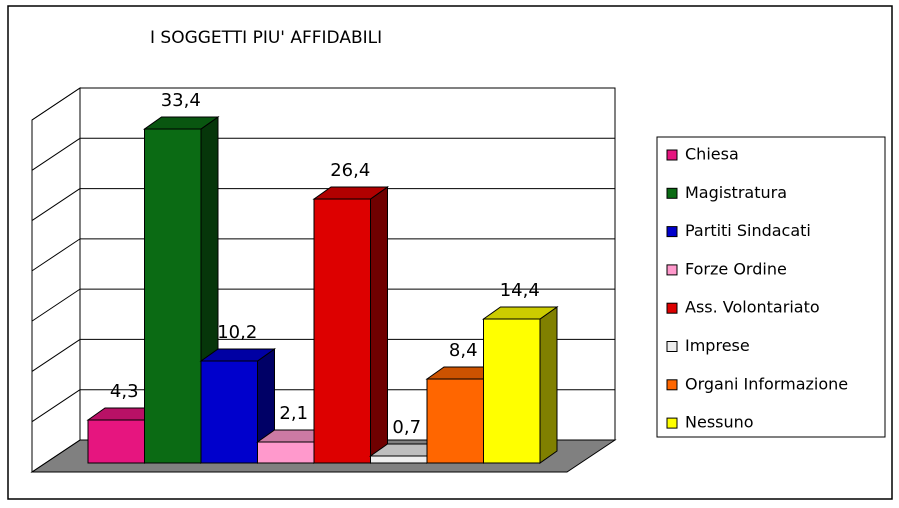 The width and height of the screenshot is (899, 508). What do you see at coordinates (719, 422) in the screenshot?
I see `legend-label: Nessuno` at bounding box center [719, 422].